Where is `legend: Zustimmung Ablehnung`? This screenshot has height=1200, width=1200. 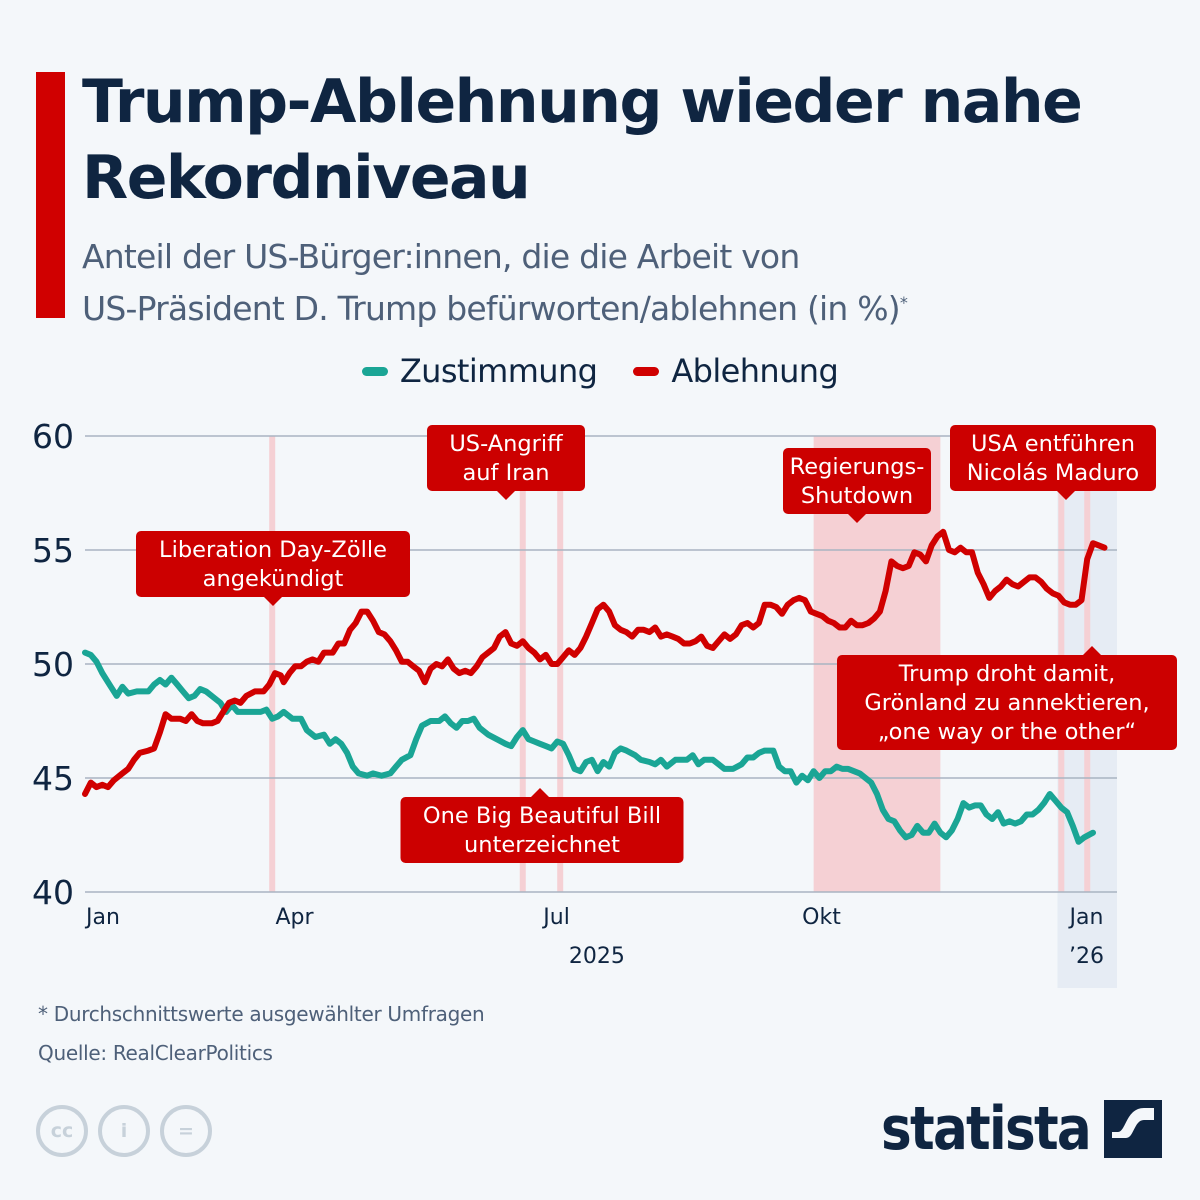
legend: Zustimmung Ablehnung is located at coordinates (600, 371).